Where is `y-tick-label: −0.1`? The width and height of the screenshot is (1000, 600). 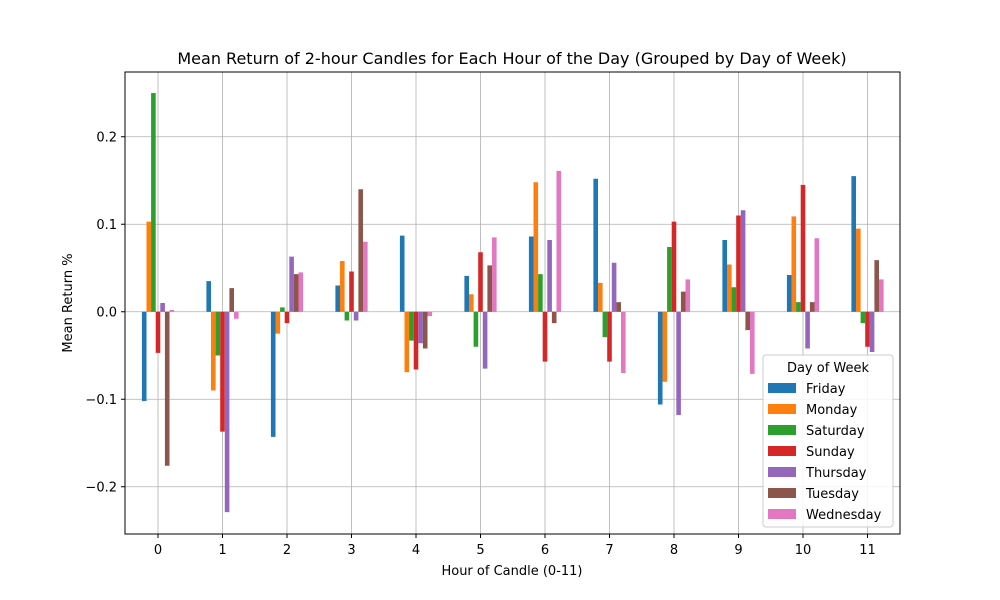 y-tick-label: −0.1 is located at coordinates (101, 400).